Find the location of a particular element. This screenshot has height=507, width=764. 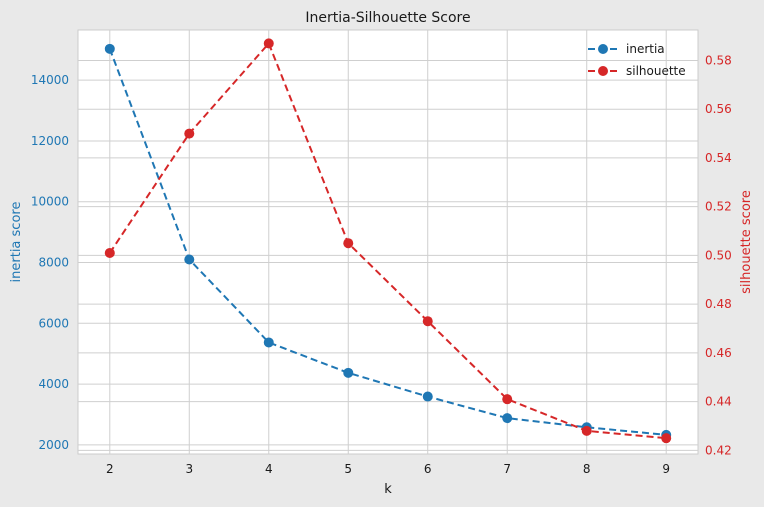

x-tick-label: 4 is located at coordinates (269, 469).